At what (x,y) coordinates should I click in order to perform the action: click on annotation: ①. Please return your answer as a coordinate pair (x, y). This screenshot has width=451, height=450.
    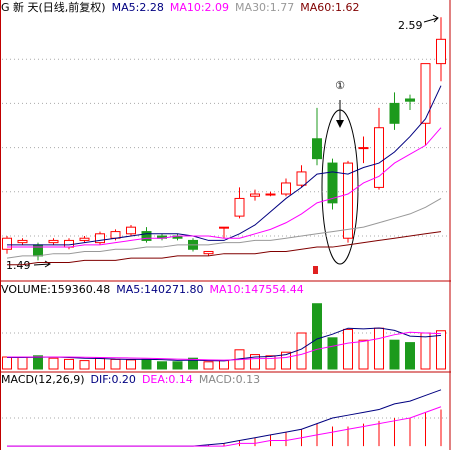
    Looking at the image, I should click on (340, 85).